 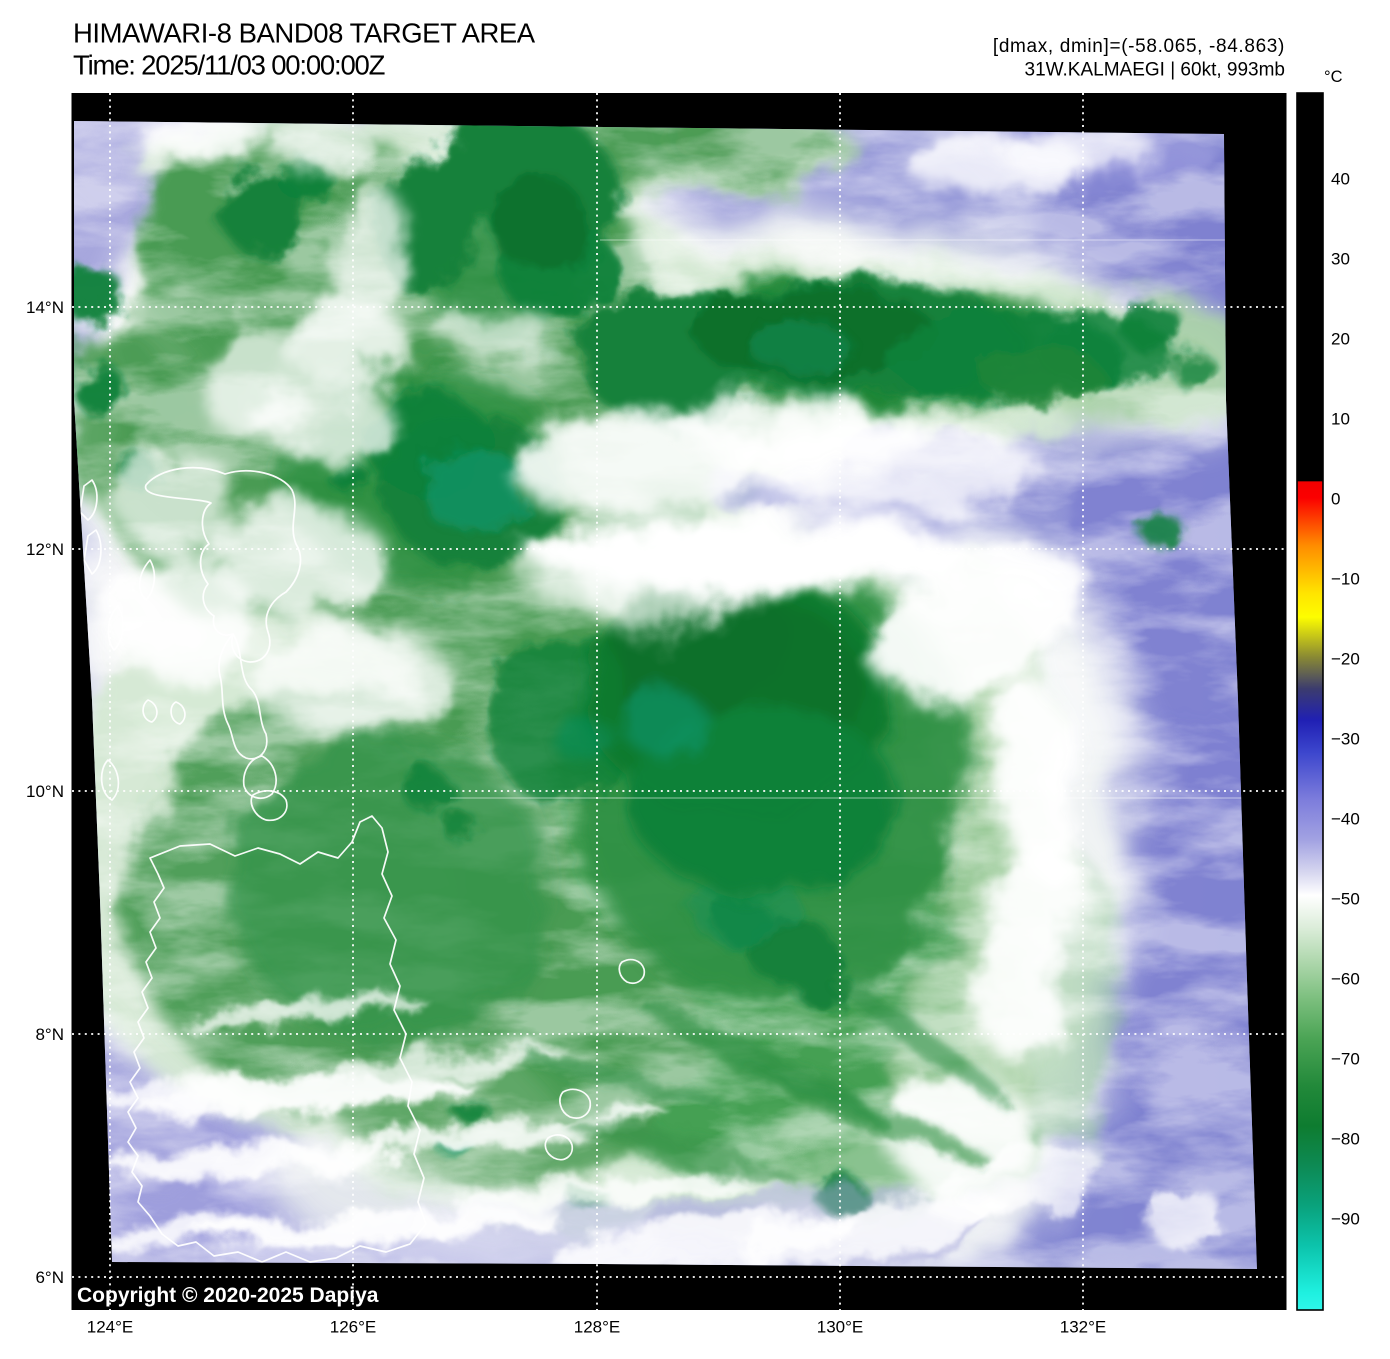 What do you see at coordinates (45, 549) in the screenshot?
I see `svg-text: 12°N` at bounding box center [45, 549].